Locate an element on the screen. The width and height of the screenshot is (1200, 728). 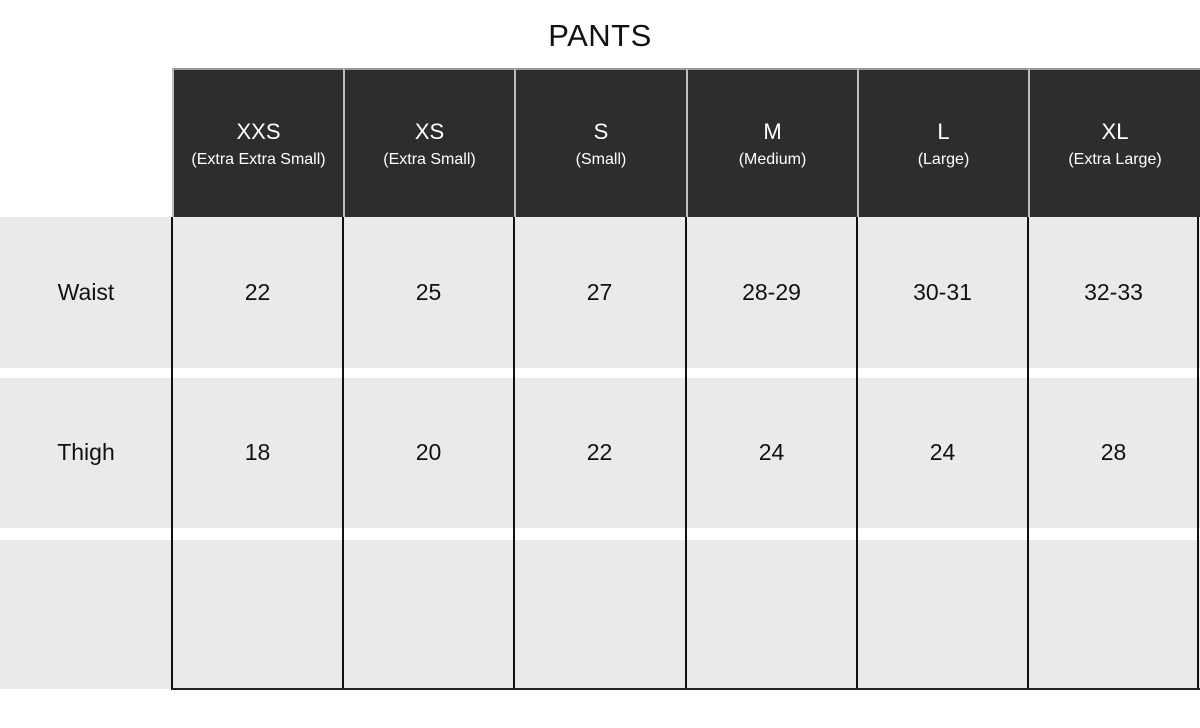
size-header: M (Medium) is located at coordinates (771, 142).